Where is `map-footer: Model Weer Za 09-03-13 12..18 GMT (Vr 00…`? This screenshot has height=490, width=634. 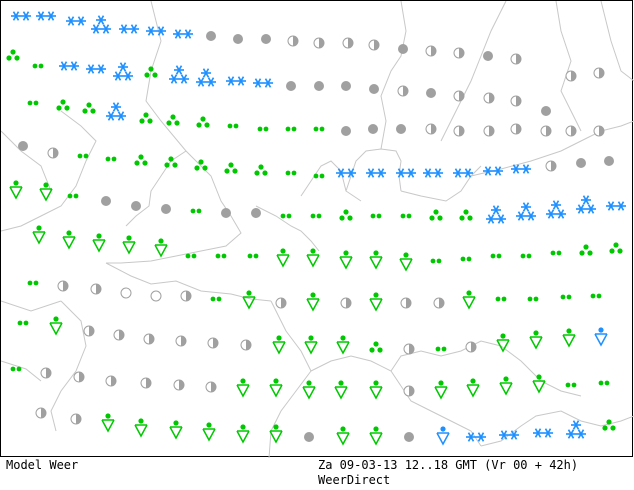
map-footer: Model Weer Za 09-03-13 12..18 GMT (Vr 00… is located at coordinates (317, 473).